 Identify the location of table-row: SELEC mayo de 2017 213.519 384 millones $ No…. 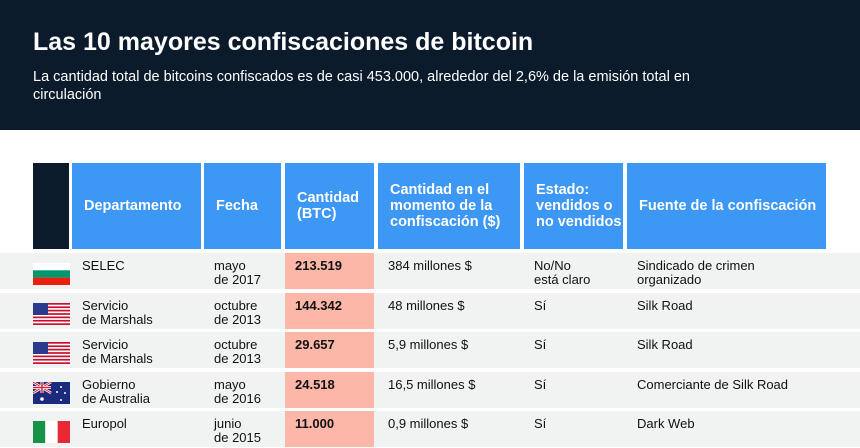
(430, 271).